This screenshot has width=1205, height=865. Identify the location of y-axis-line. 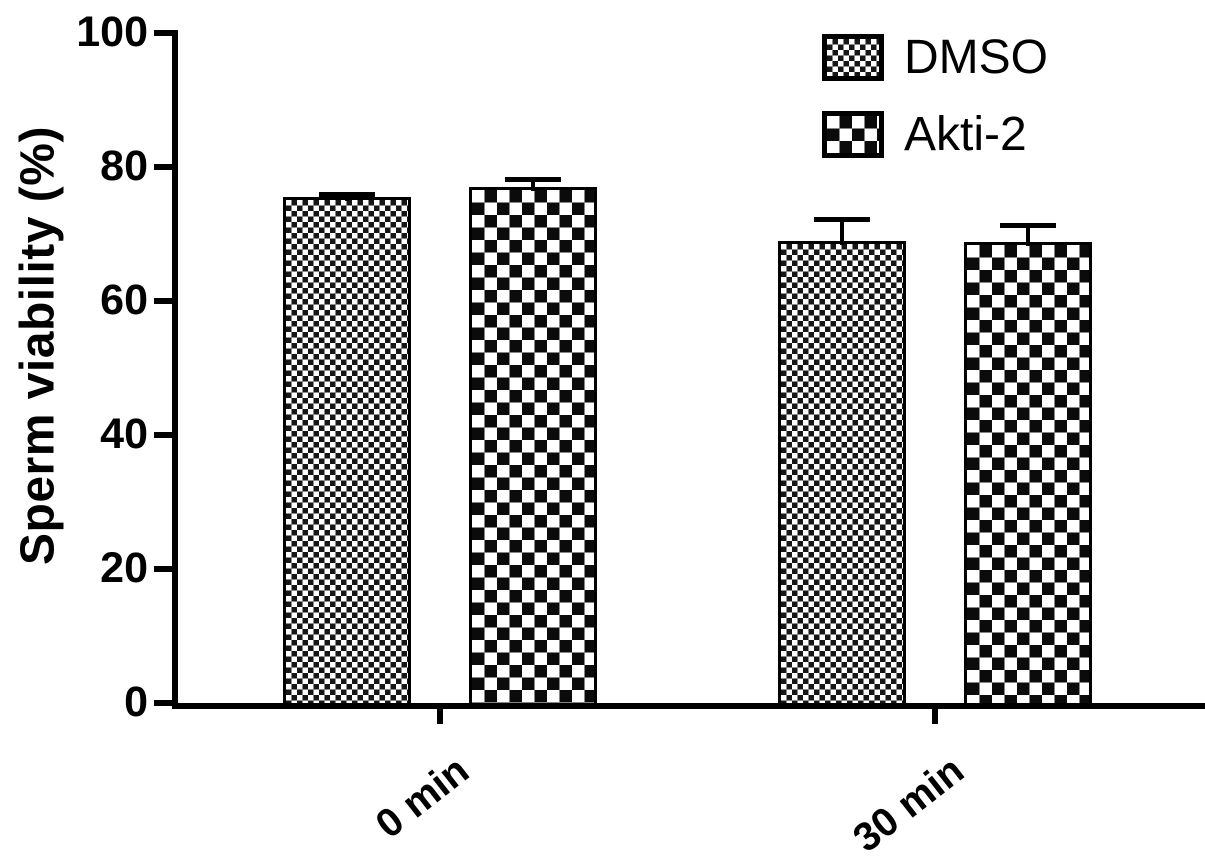
(175, 369).